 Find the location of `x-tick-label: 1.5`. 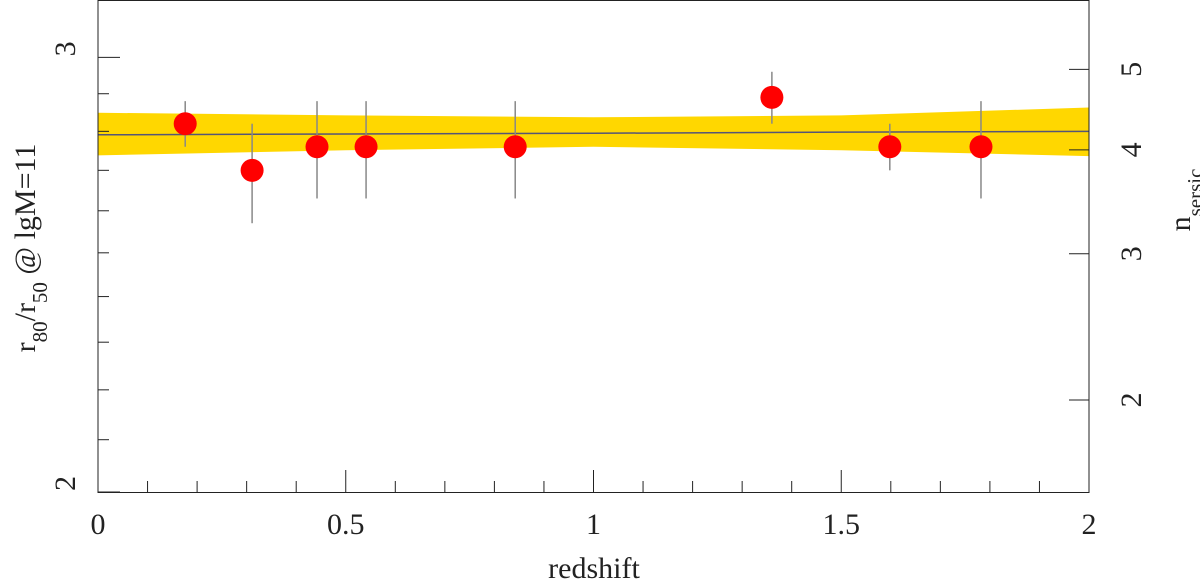

x-tick-label: 1.5 is located at coordinates (842, 524).